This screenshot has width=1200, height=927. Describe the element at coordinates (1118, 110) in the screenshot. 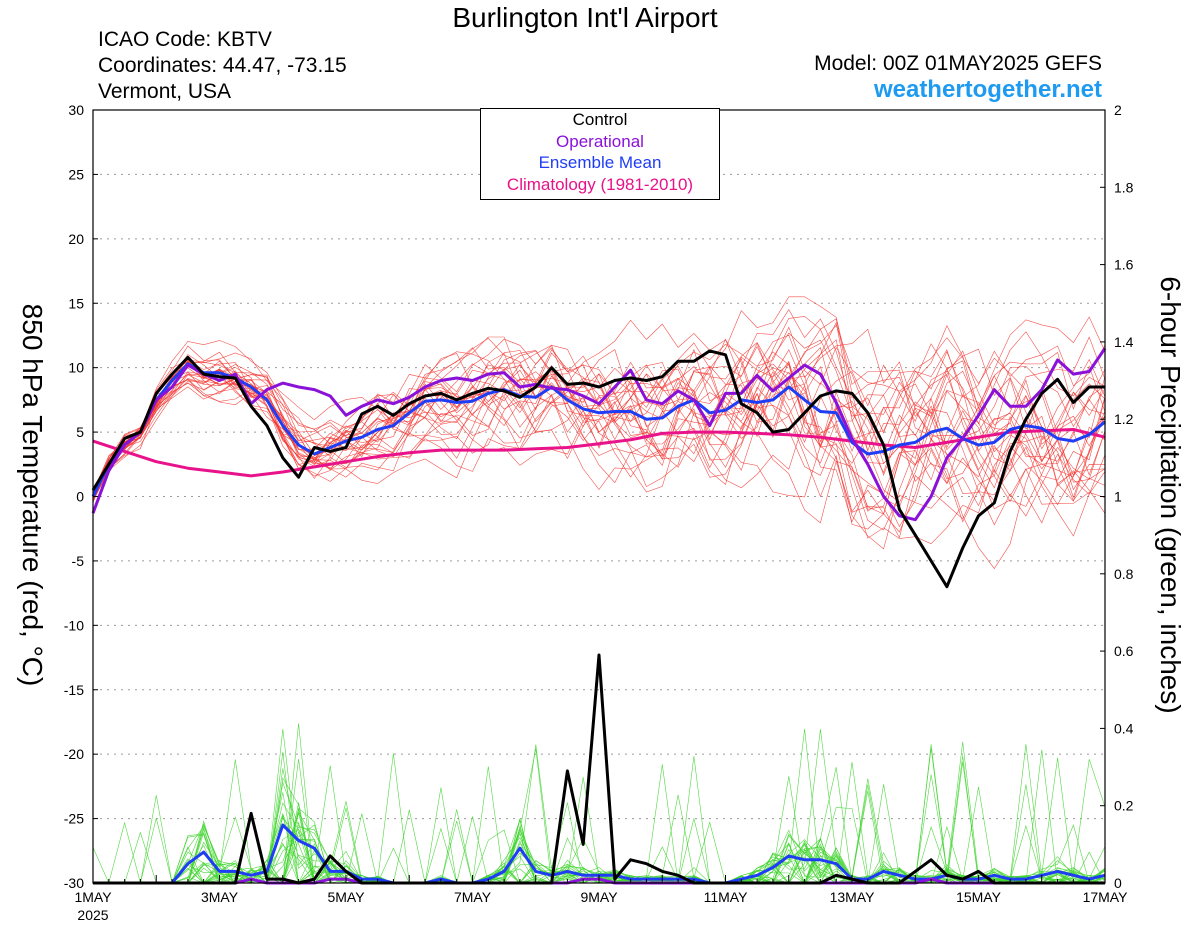

I see `y-tick-label-right: 2` at that location.